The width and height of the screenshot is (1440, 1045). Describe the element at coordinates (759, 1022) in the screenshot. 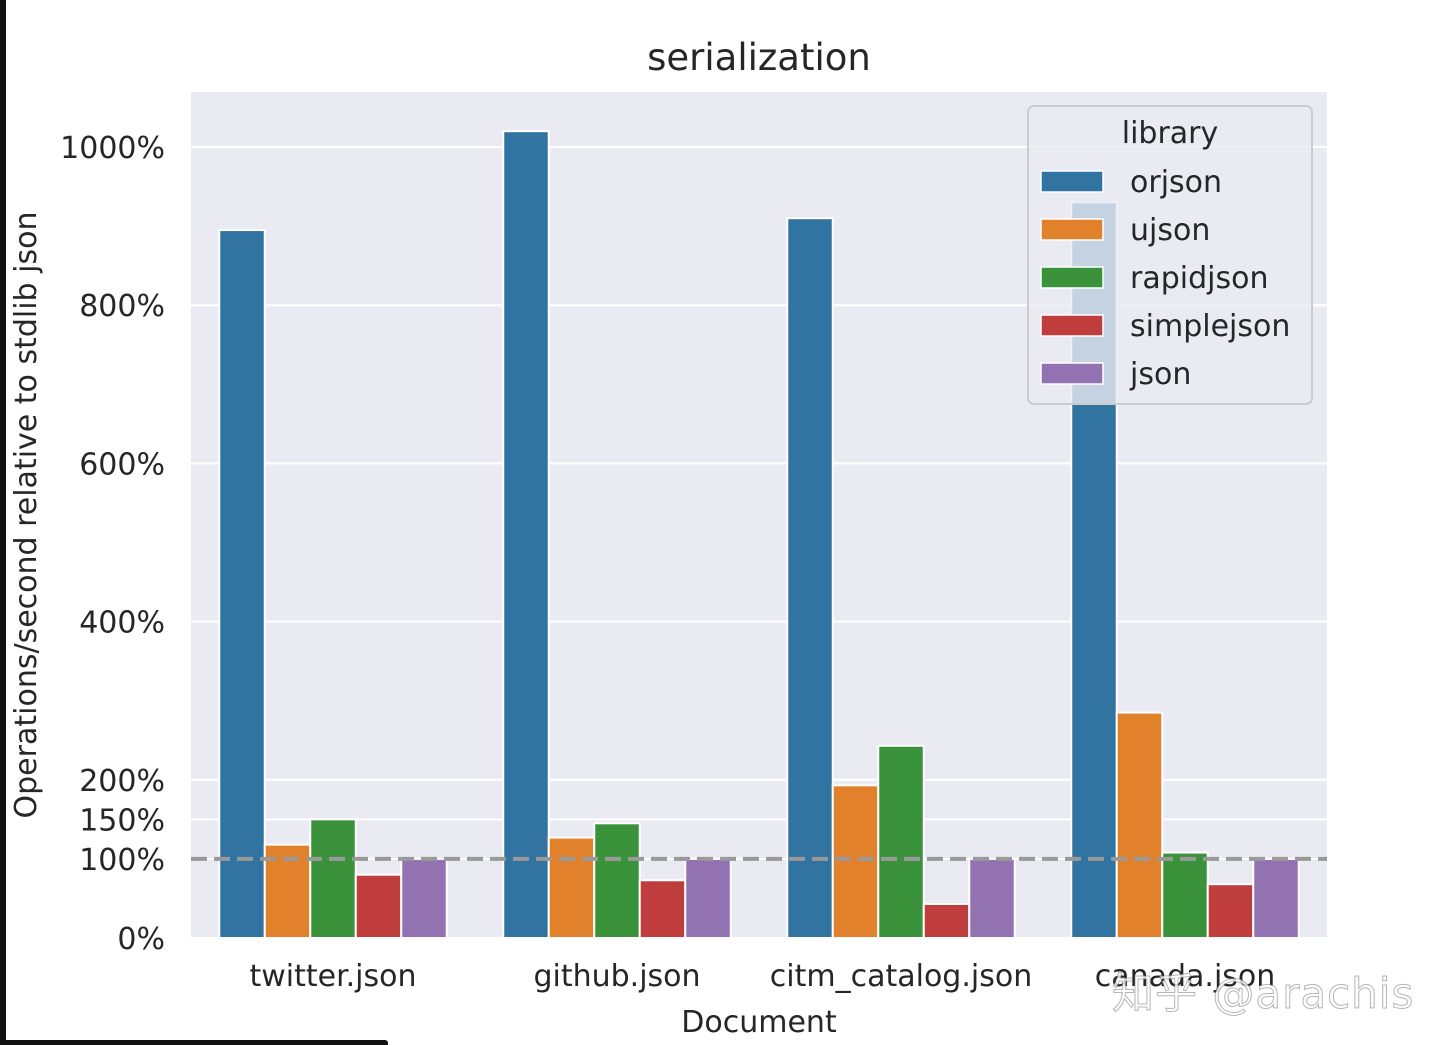

I see `x-axis-label: Document` at that location.